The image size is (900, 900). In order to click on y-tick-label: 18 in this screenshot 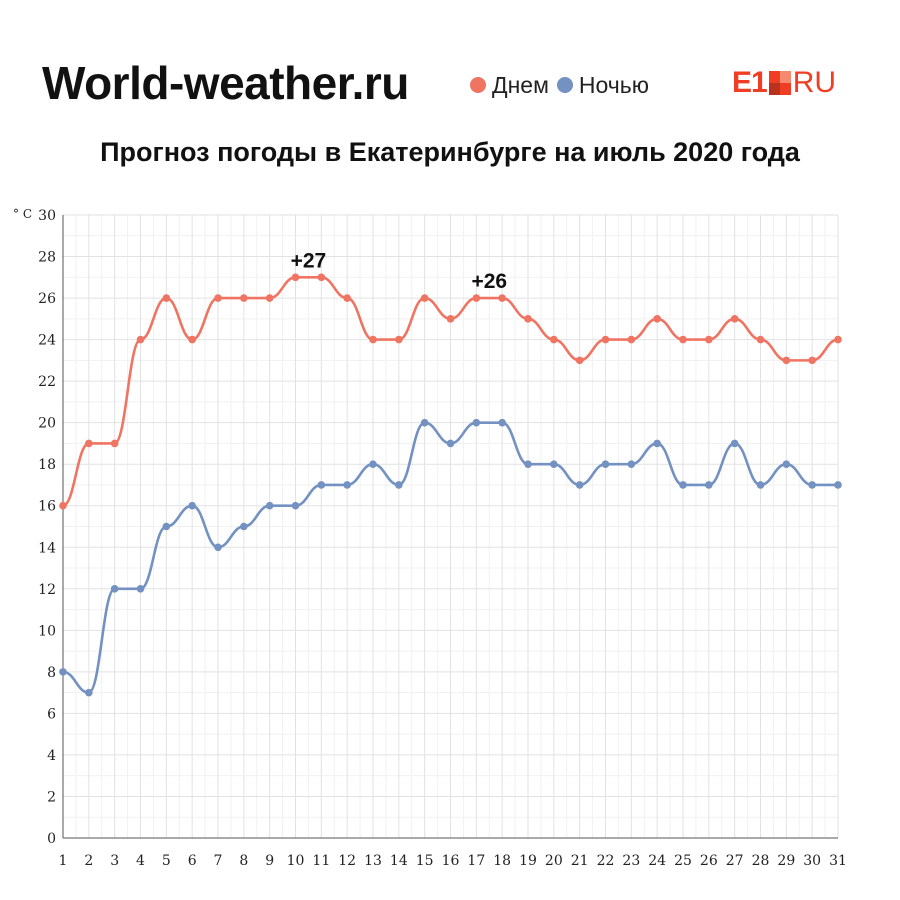, I will do `click(47, 465)`.